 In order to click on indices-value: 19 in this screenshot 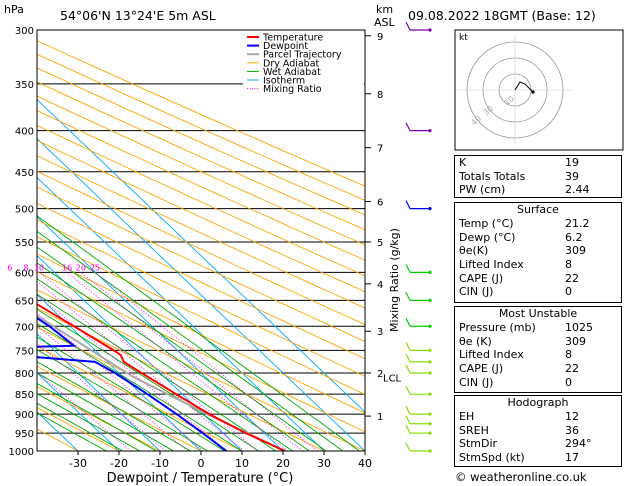, I will do `click(572, 163)`.